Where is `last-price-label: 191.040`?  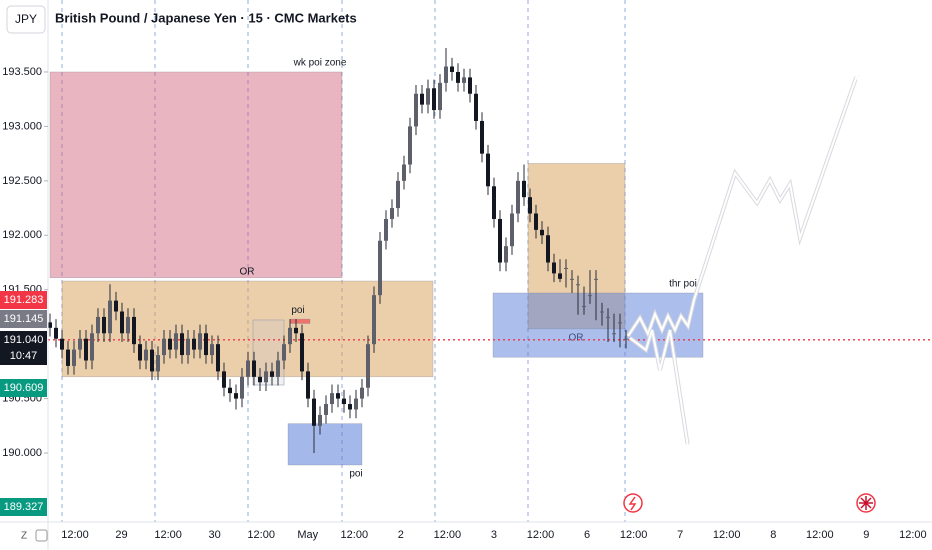
last-price-label: 191.040 is located at coordinates (24, 340).